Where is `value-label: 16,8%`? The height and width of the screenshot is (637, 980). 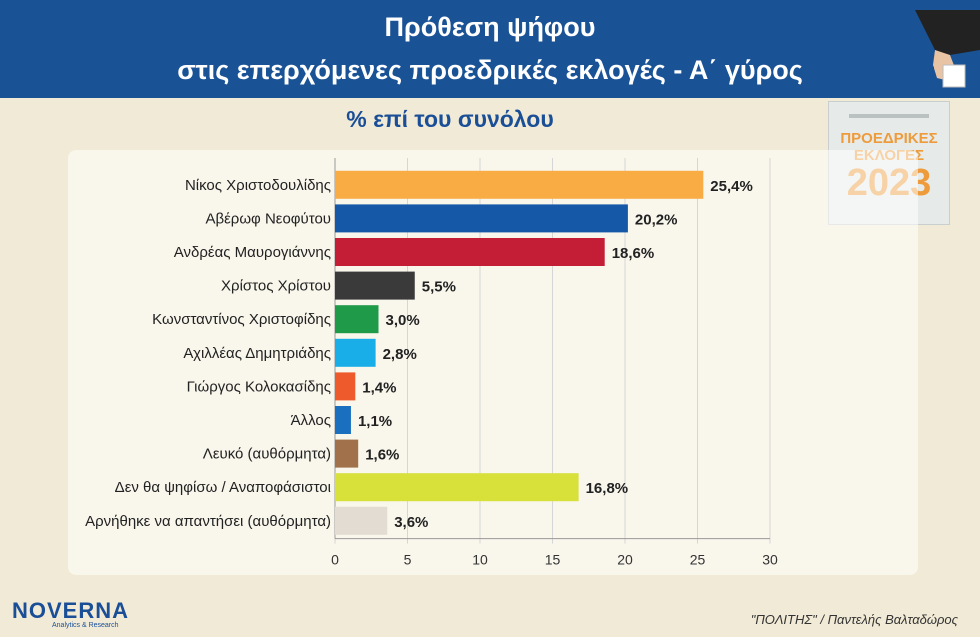
value-label: 16,8% is located at coordinates (607, 488).